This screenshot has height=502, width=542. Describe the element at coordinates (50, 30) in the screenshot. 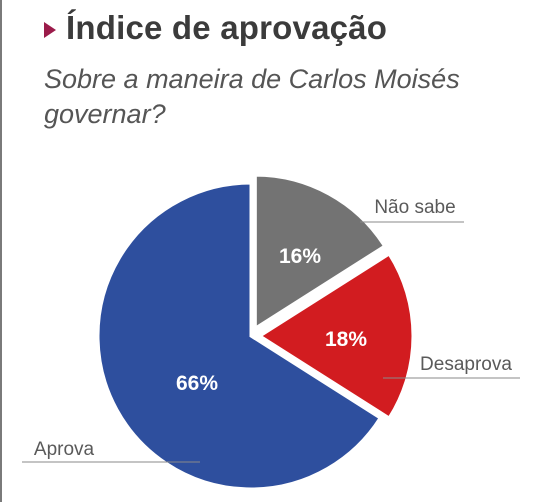

I see `triangle-bullet-icon` at that location.